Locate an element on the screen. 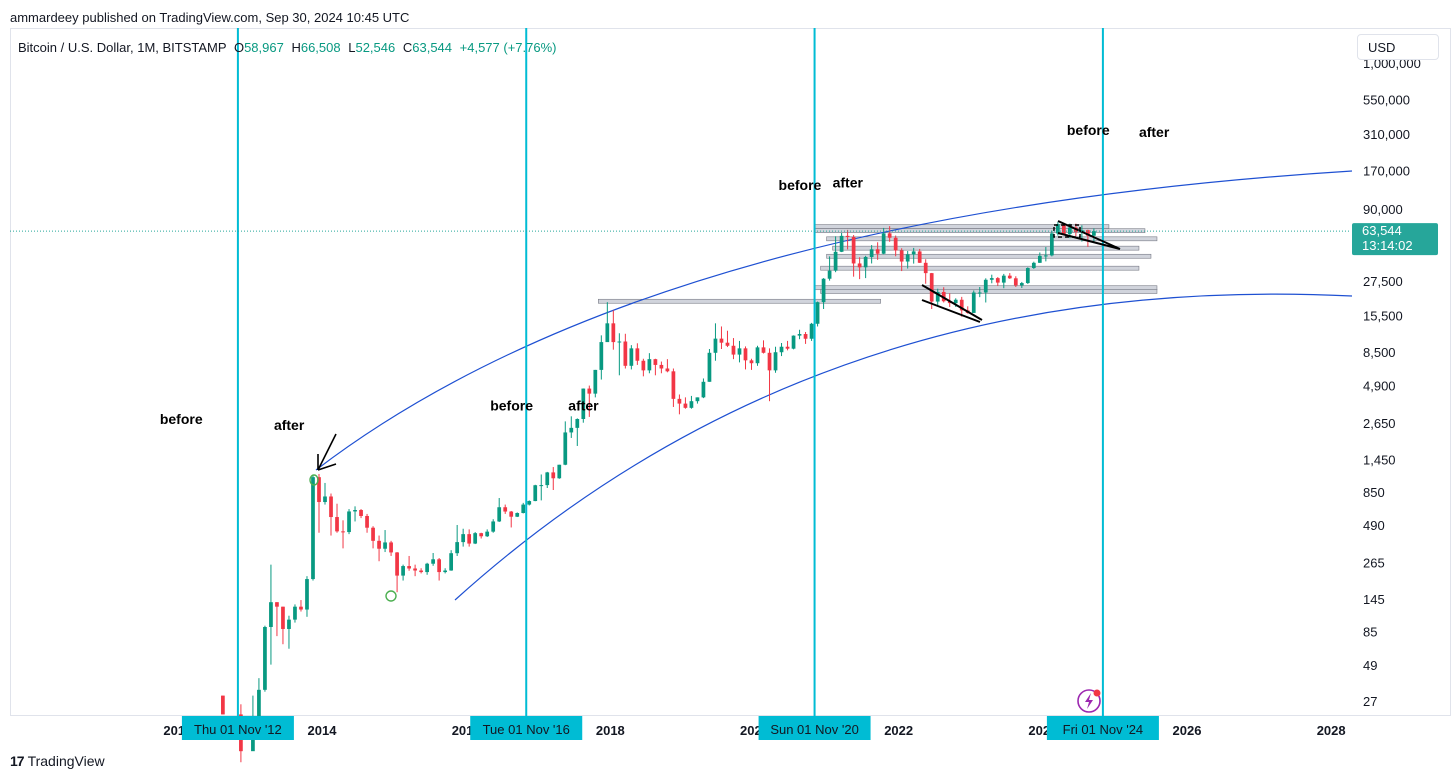 This screenshot has height=782, width=1456. price-tick-label: 1,450 is located at coordinates (1379, 459).